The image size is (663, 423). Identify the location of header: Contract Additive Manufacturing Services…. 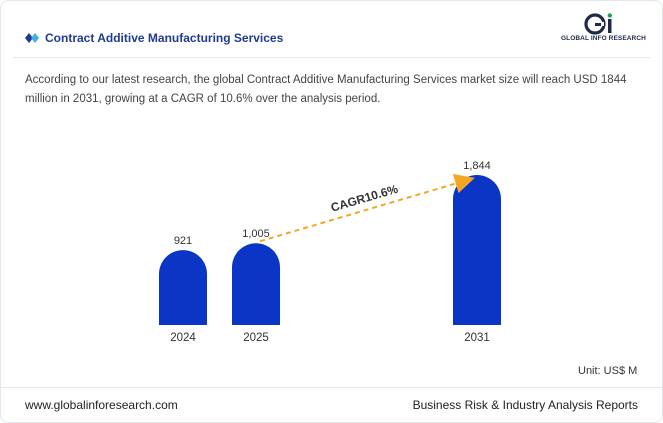
(331, 29).